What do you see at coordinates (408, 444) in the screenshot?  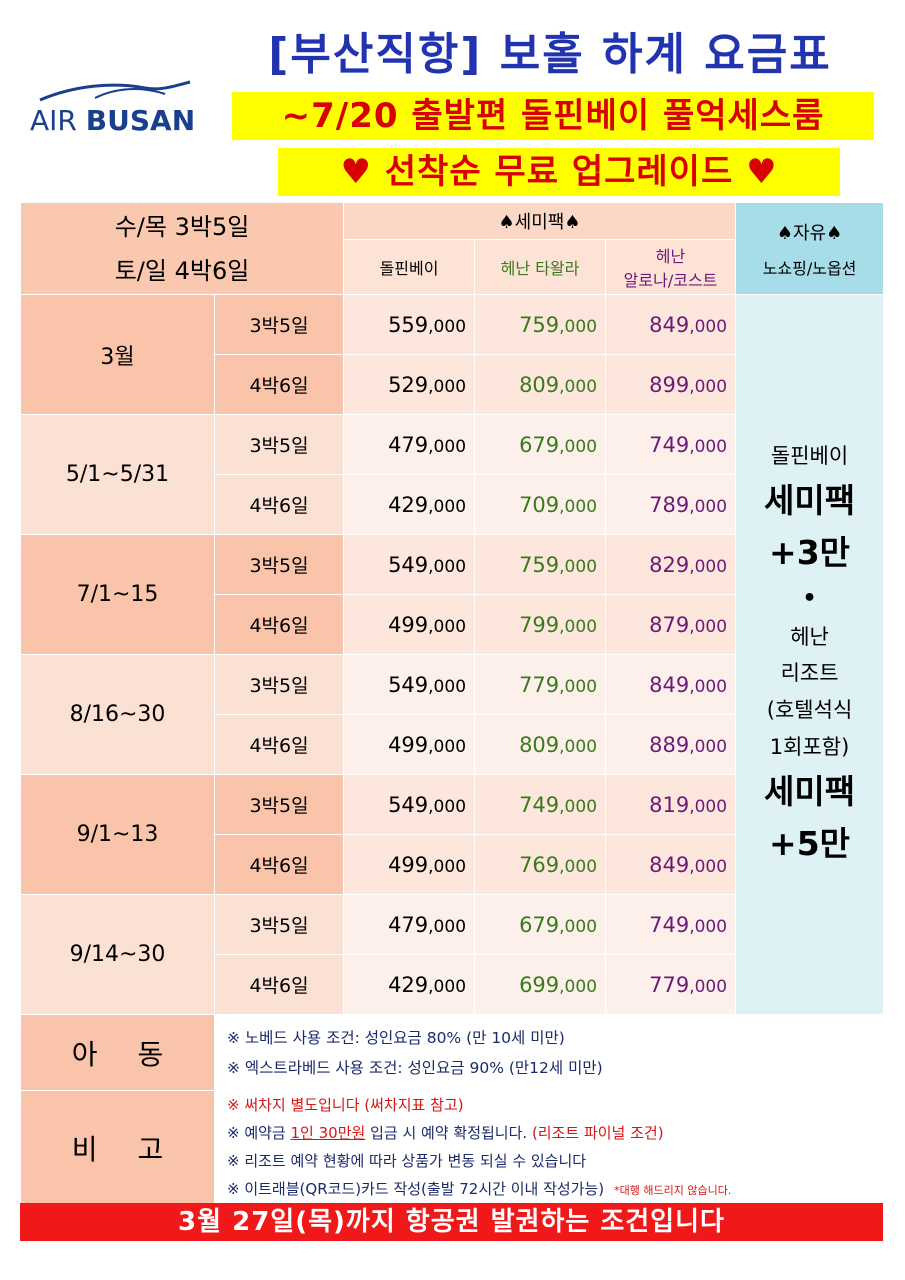 I see `price-value: 479` at bounding box center [408, 444].